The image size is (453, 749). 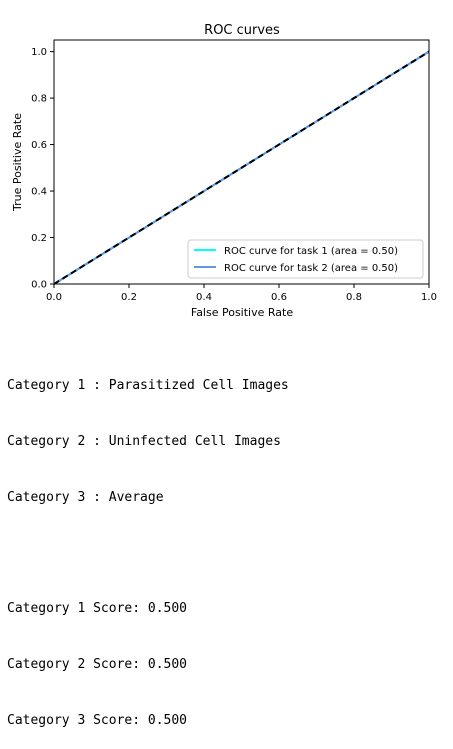 What do you see at coordinates (242, 30) in the screenshot?
I see `chart-title: ROC curves` at bounding box center [242, 30].